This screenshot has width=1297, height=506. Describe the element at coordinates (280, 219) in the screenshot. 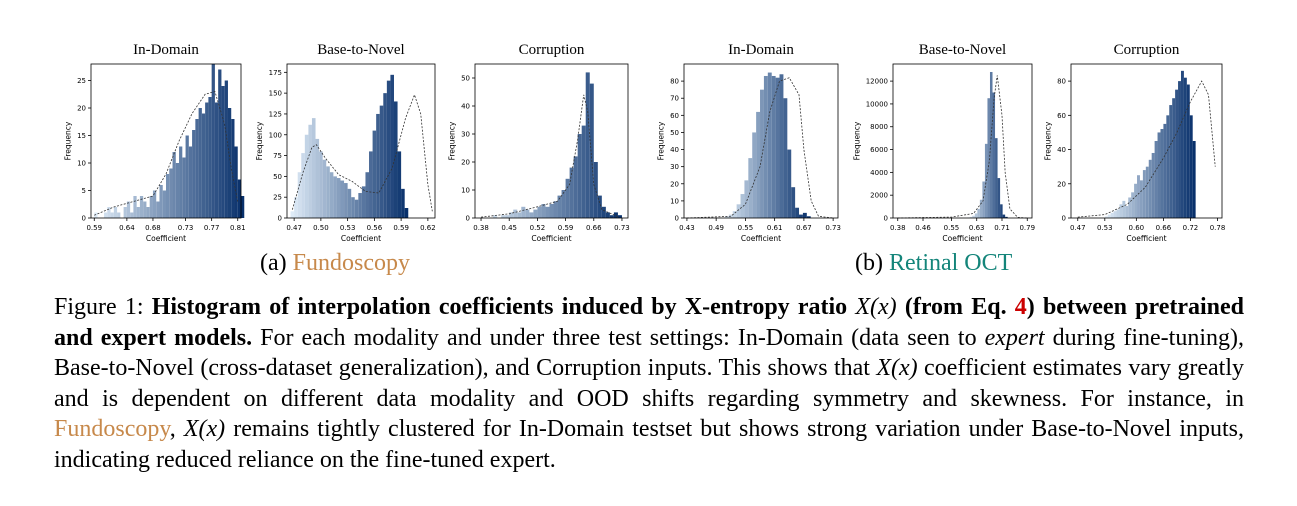

I see `y-tick-label: 0` at that location.